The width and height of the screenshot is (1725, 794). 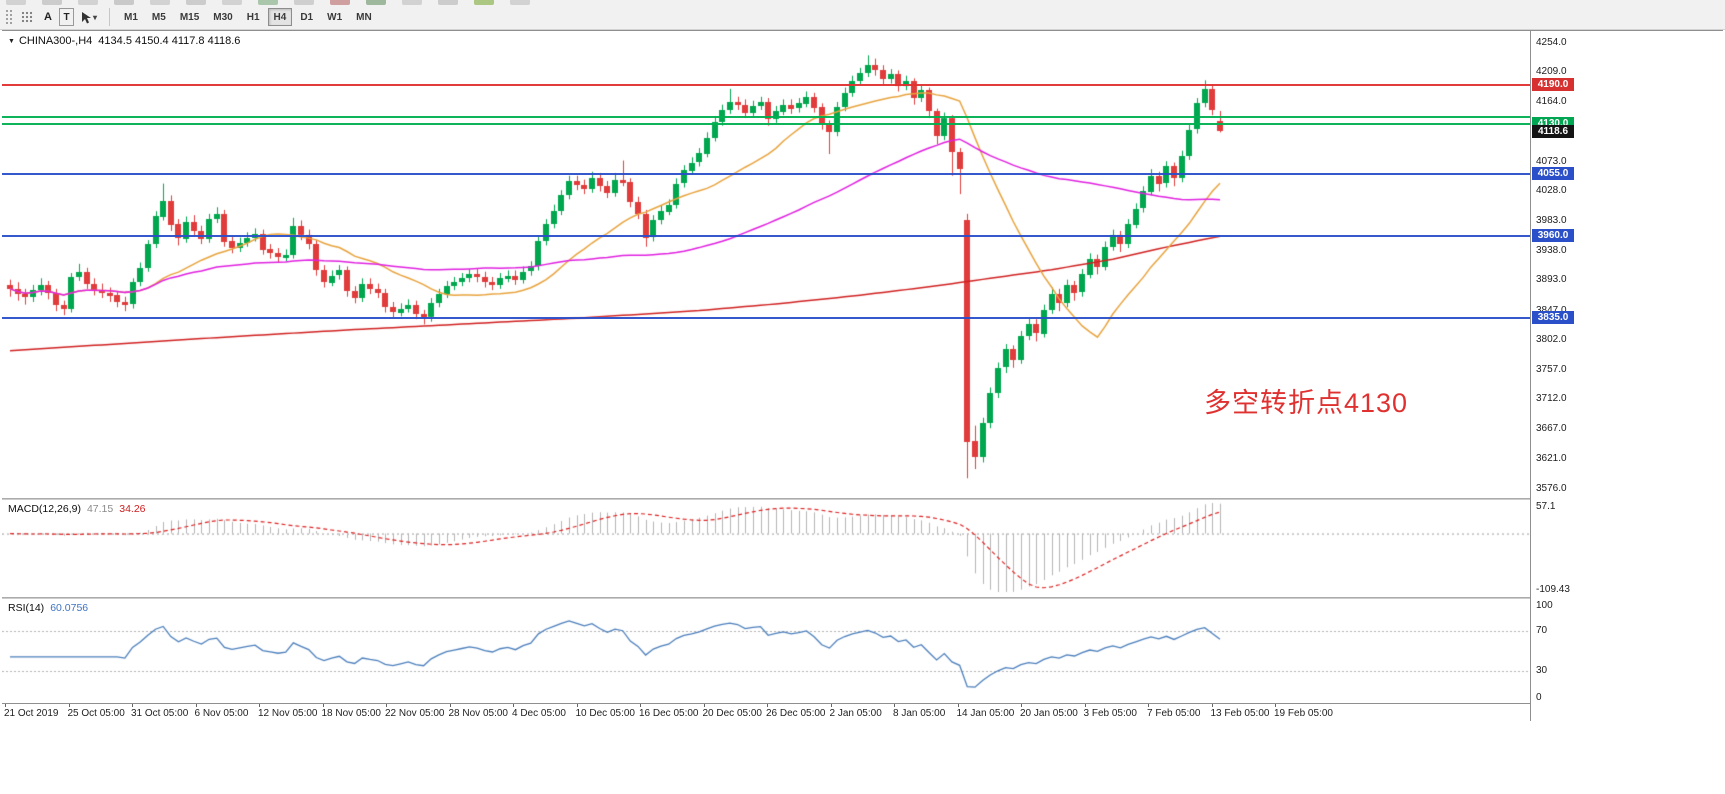 What do you see at coordinates (985, 713) in the screenshot?
I see `time-axis-label: 14 Jan 05:00` at bounding box center [985, 713].